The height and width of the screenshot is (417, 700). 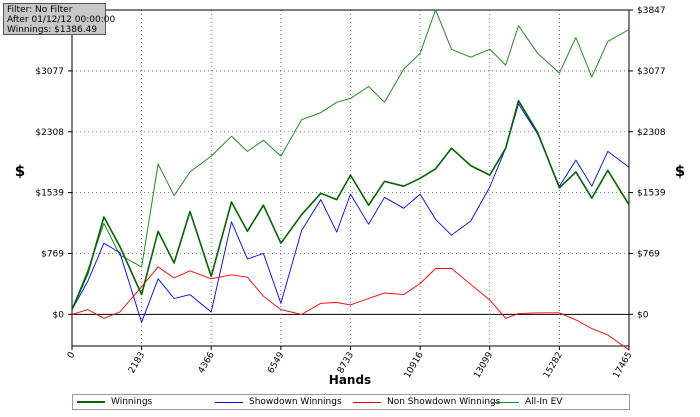 What do you see at coordinates (52, 30) in the screenshot?
I see `winnings-total-text: Winnings: $1386.49` at bounding box center [52, 30].